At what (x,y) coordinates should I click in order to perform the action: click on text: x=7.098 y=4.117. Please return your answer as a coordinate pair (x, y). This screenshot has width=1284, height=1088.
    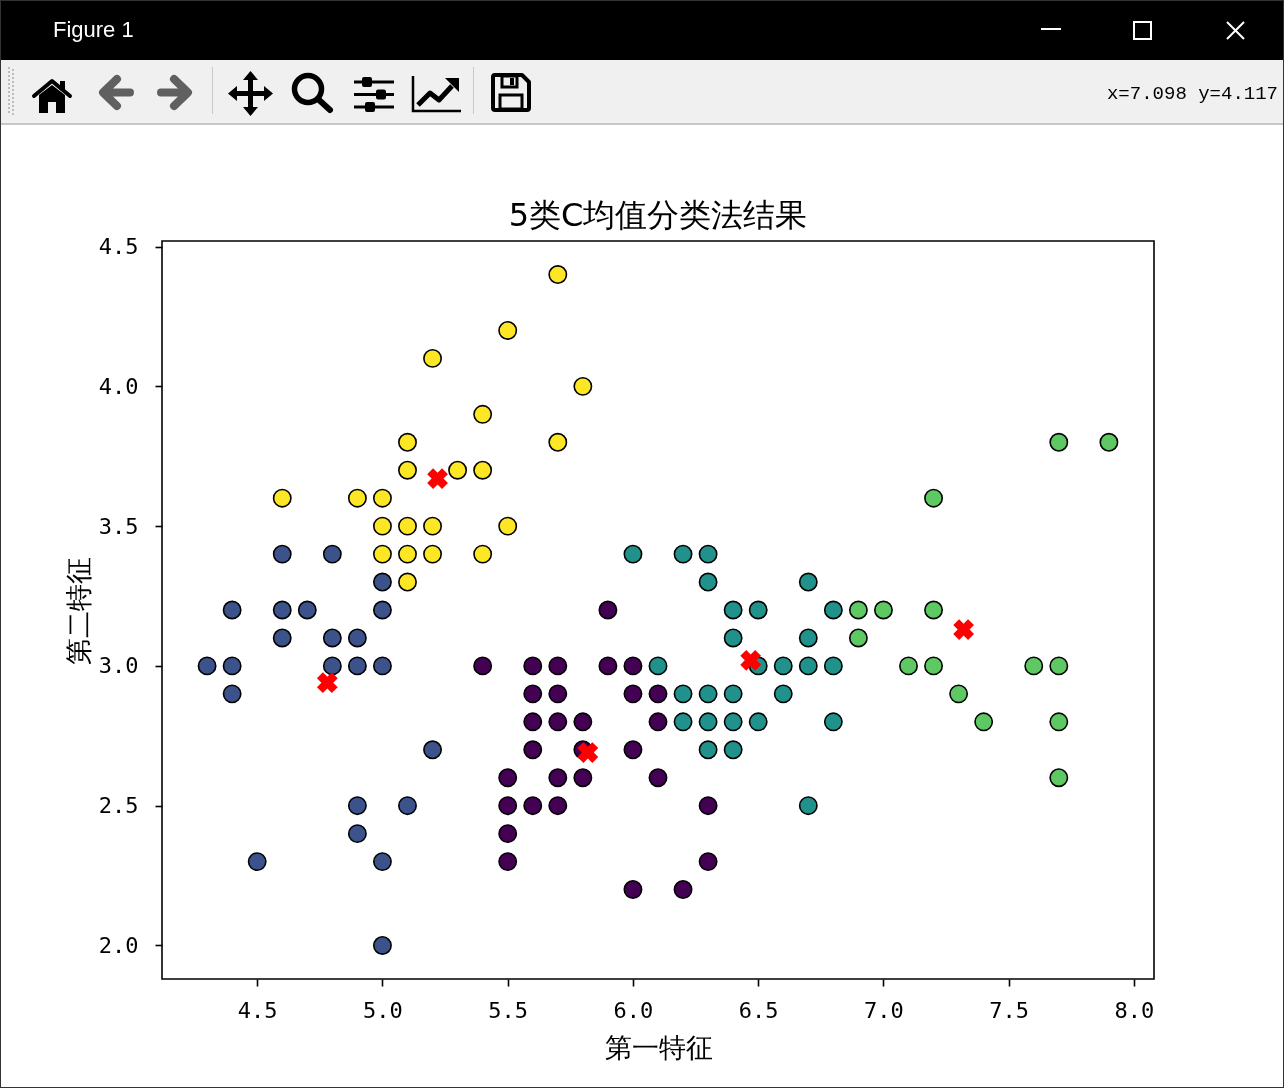
    Looking at the image, I should click on (1192, 94).